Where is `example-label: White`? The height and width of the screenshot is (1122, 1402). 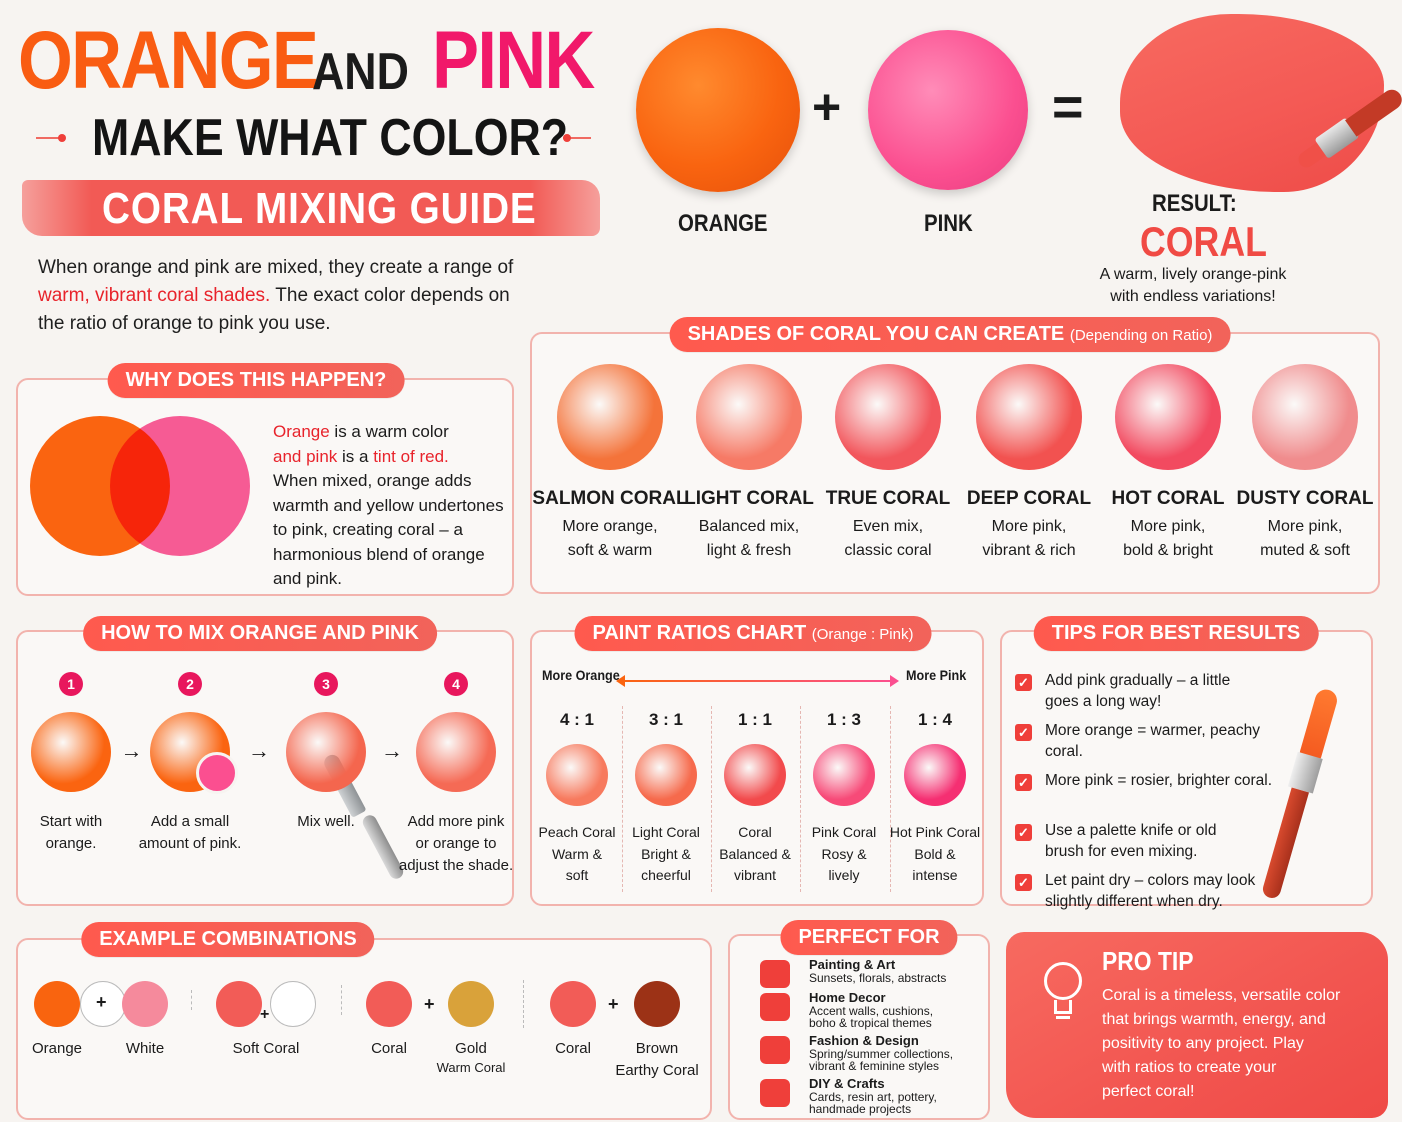
example-label: White is located at coordinates (145, 1048).